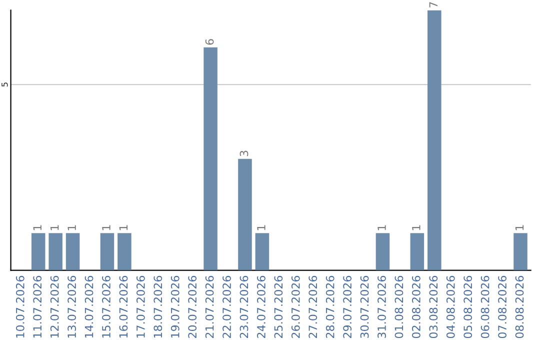  I want to click on x-tick-label: 05.08.2026, so click(468, 307).